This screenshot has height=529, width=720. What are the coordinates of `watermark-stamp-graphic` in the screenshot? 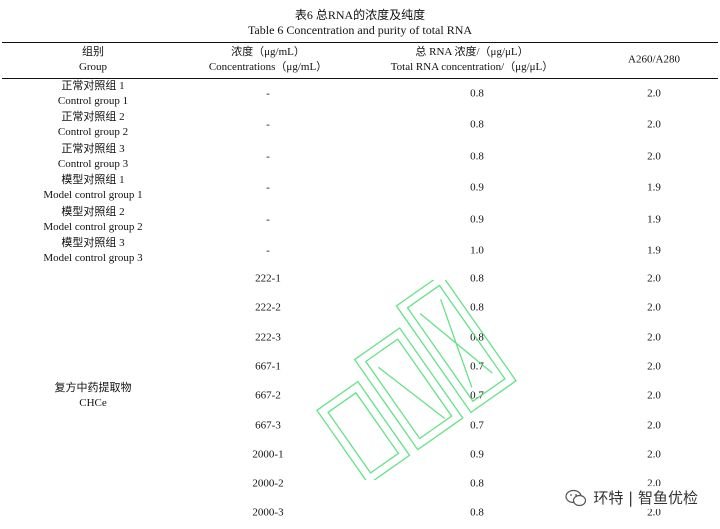 It's located at (416, 380).